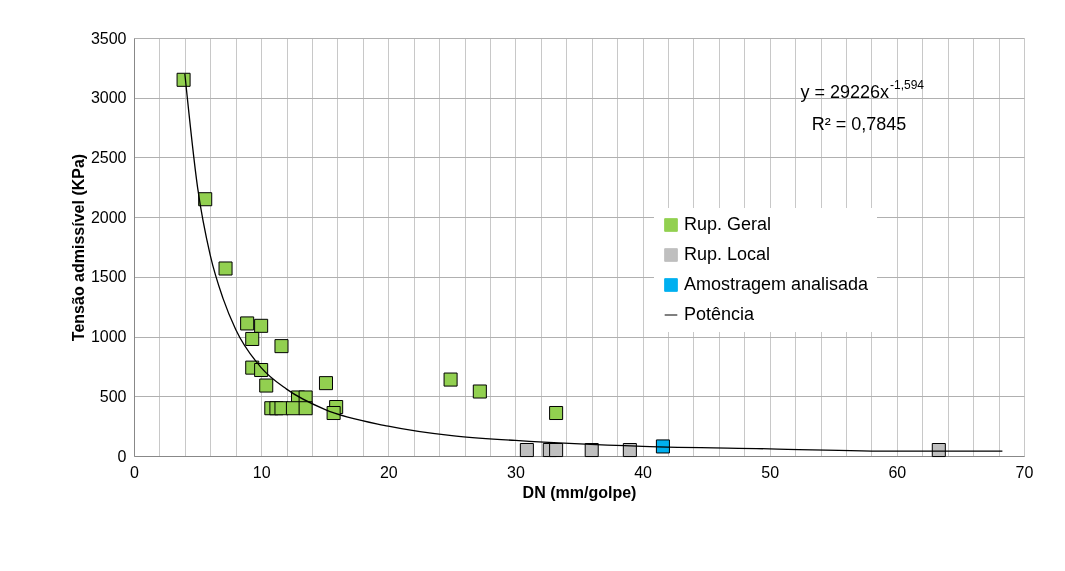 This screenshot has width=1065, height=571. What do you see at coordinates (579, 492) in the screenshot?
I see `x-axis-title: DN (mm/golpe)` at bounding box center [579, 492].